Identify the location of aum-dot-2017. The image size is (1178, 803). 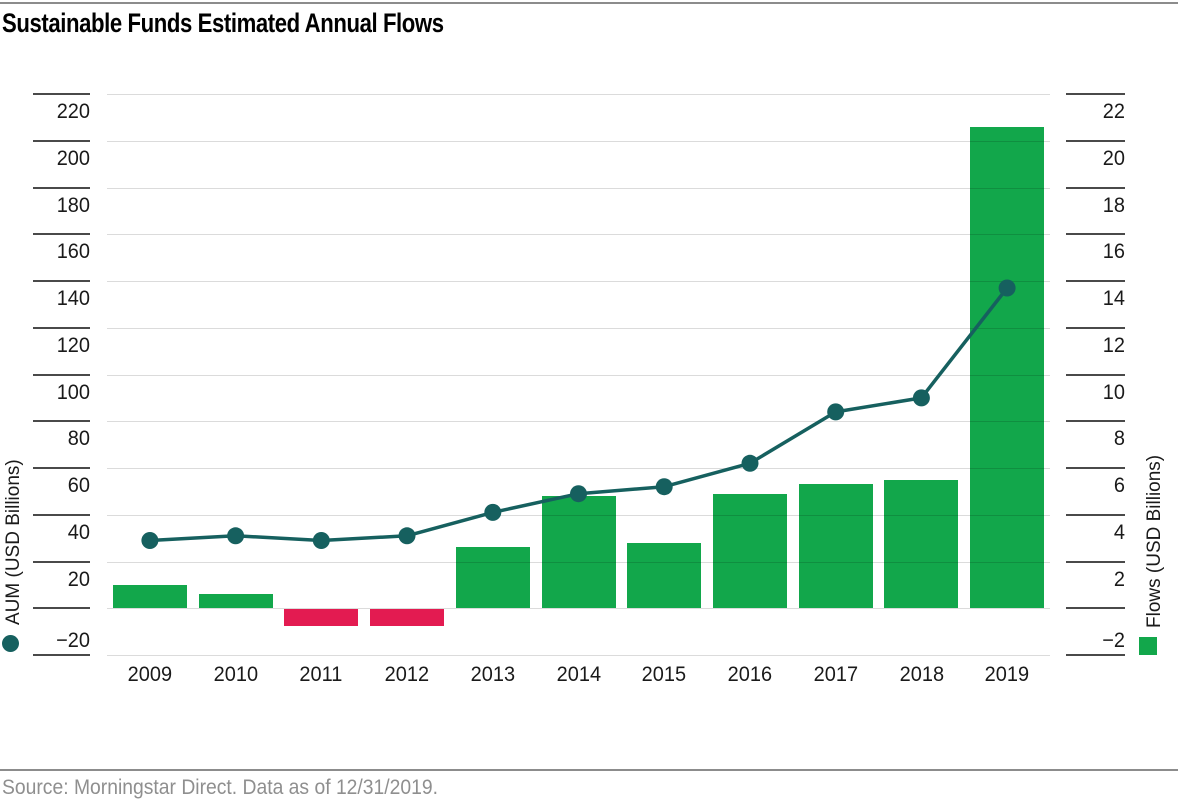
(836, 412).